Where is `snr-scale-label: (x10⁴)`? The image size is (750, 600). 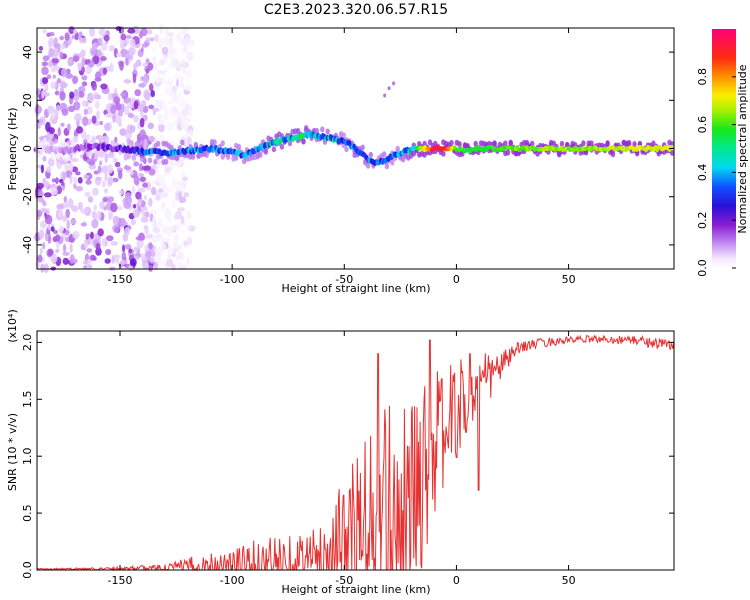 snr-scale-label: (x10⁴) is located at coordinates (12, 326).